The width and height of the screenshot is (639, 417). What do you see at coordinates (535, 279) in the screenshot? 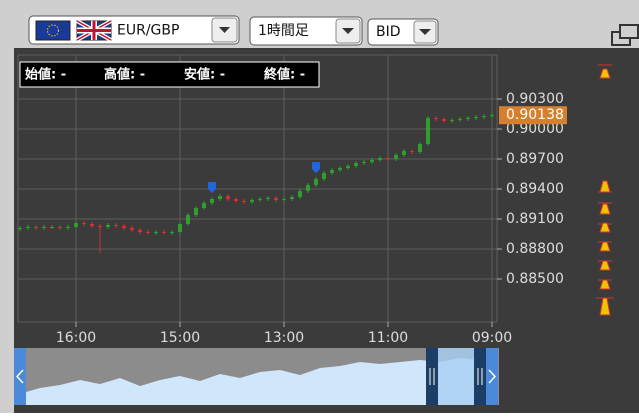
I see `y-tick-label: 0.88500` at bounding box center [535, 279].